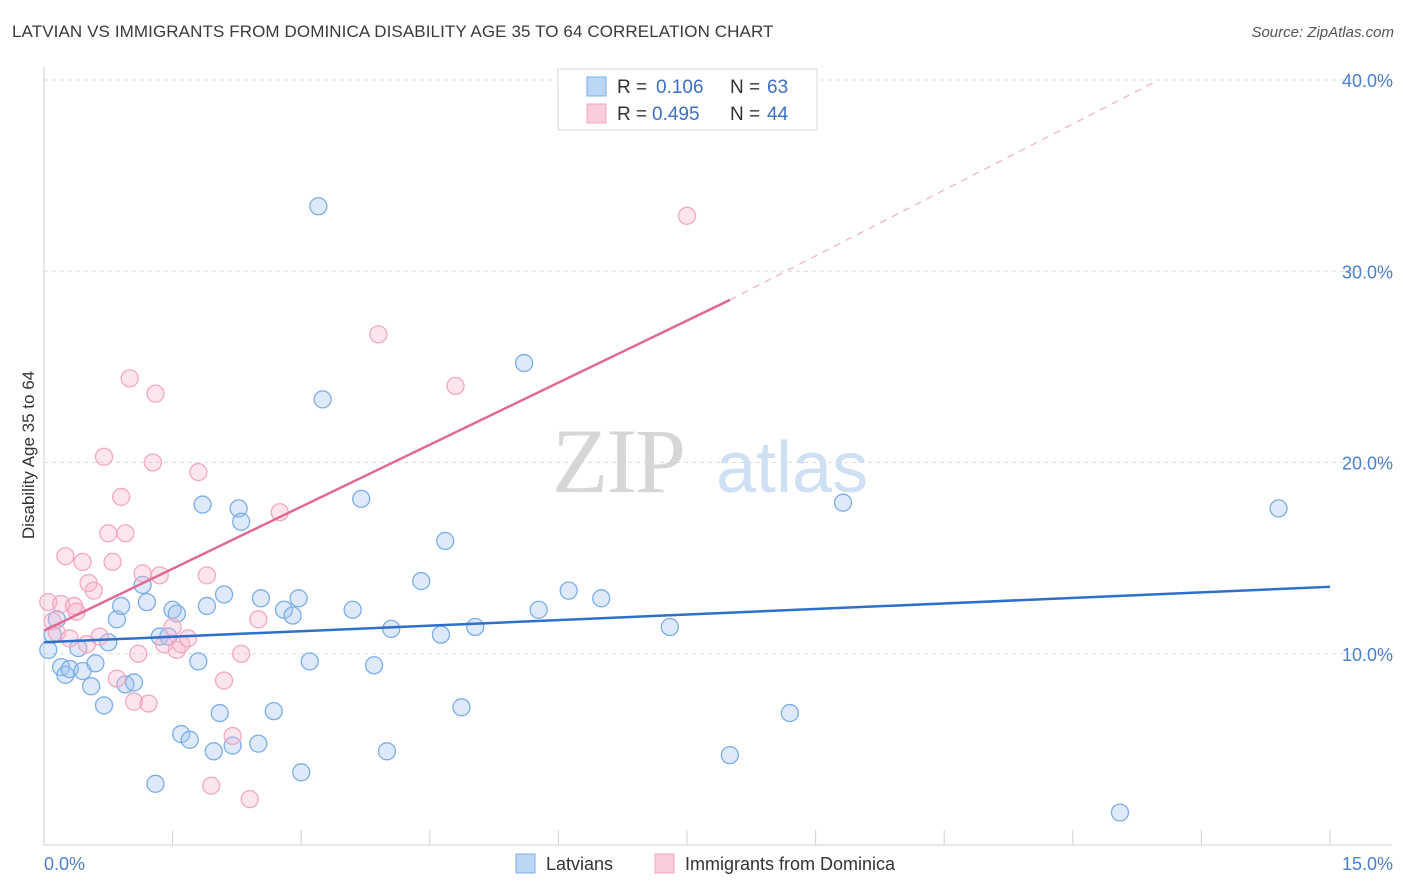  What do you see at coordinates (632, 87) in the screenshot?
I see `legend-r-label-1: R =` at bounding box center [632, 87].